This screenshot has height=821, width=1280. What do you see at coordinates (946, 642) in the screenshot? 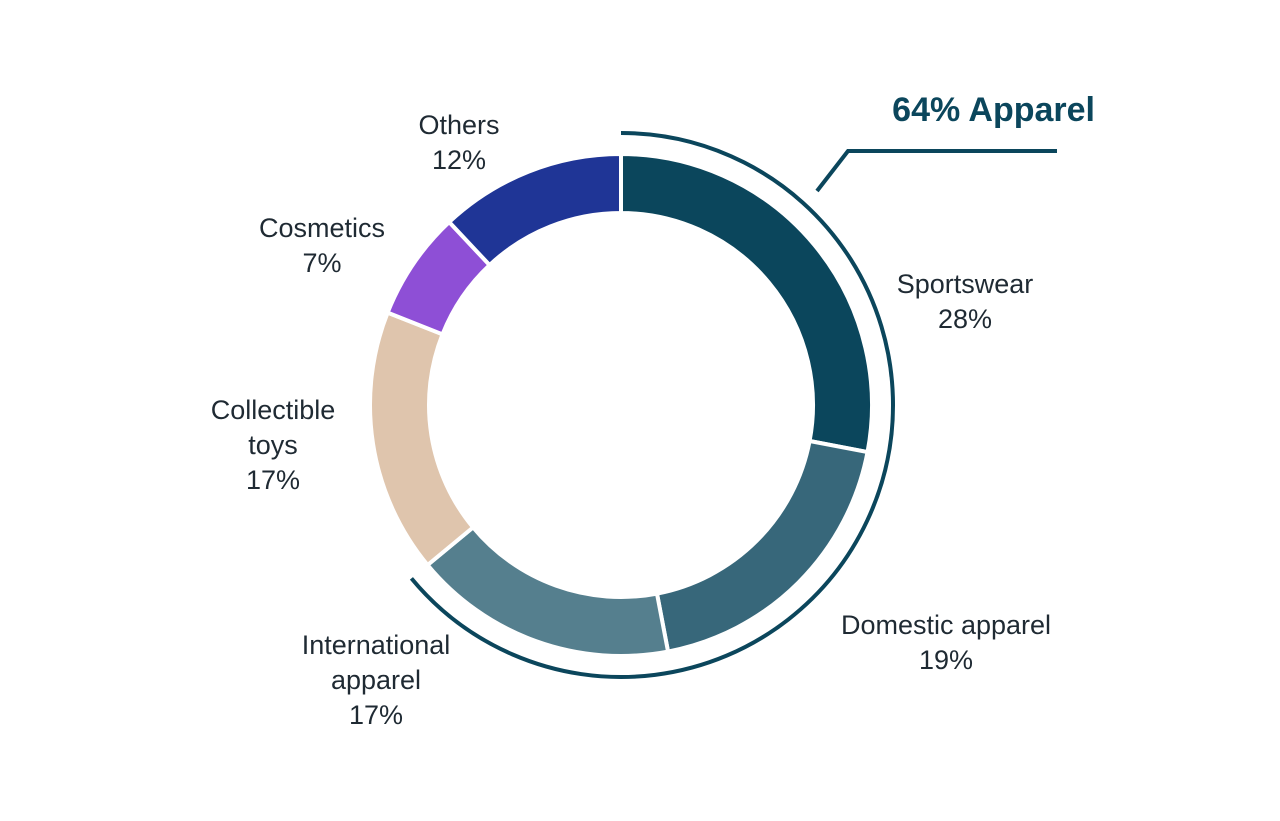
I see `label-domestic-apparel: Domestic apparel 19%` at bounding box center [946, 642].